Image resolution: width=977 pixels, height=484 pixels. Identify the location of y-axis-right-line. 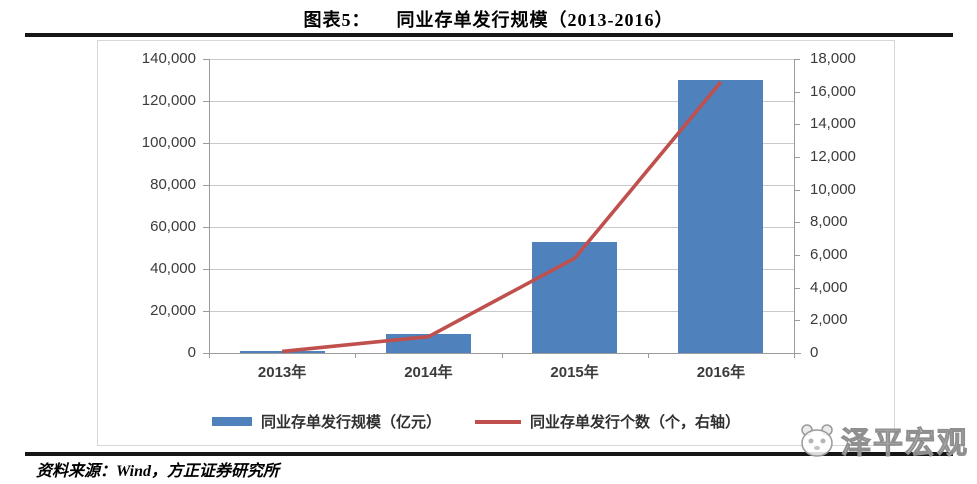
(794, 206).